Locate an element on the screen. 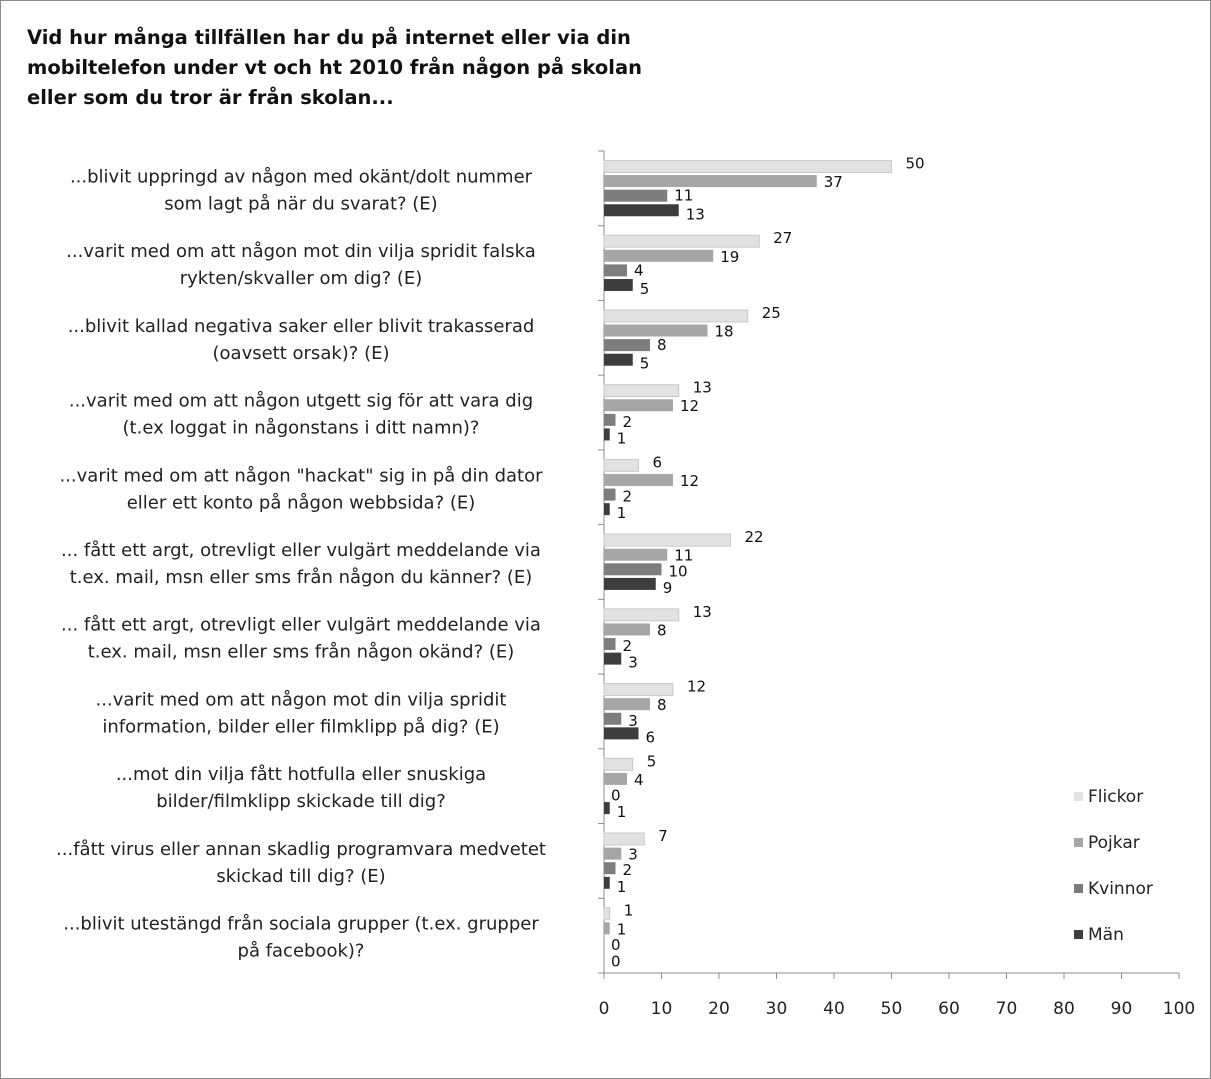 The image size is (1211, 1079). legend-swatch-flickor is located at coordinates (1078, 796).